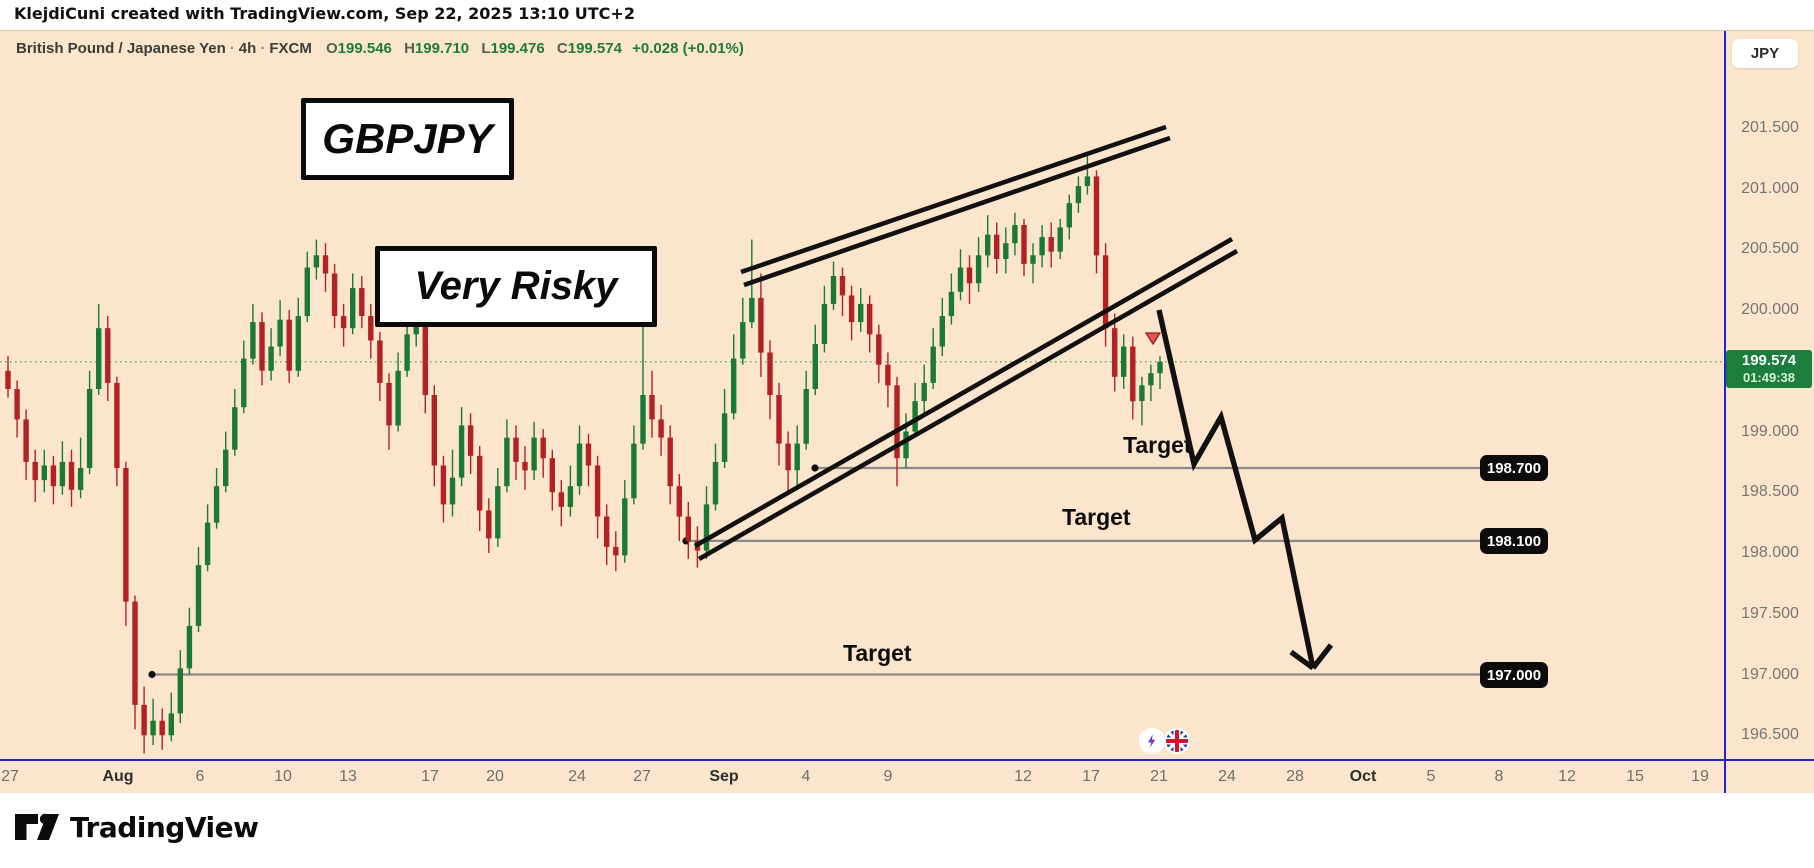 This screenshot has height=868, width=1814. What do you see at coordinates (200, 776) in the screenshot?
I see `time-tick-label: 6` at bounding box center [200, 776].